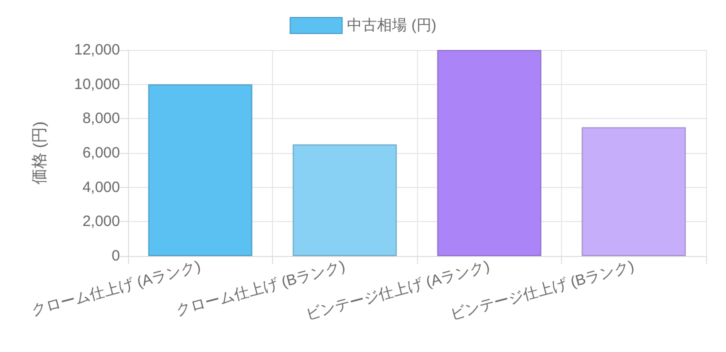  What do you see at coordinates (101, 153) in the screenshot?
I see `y-tick-label: 6,000` at bounding box center [101, 153].